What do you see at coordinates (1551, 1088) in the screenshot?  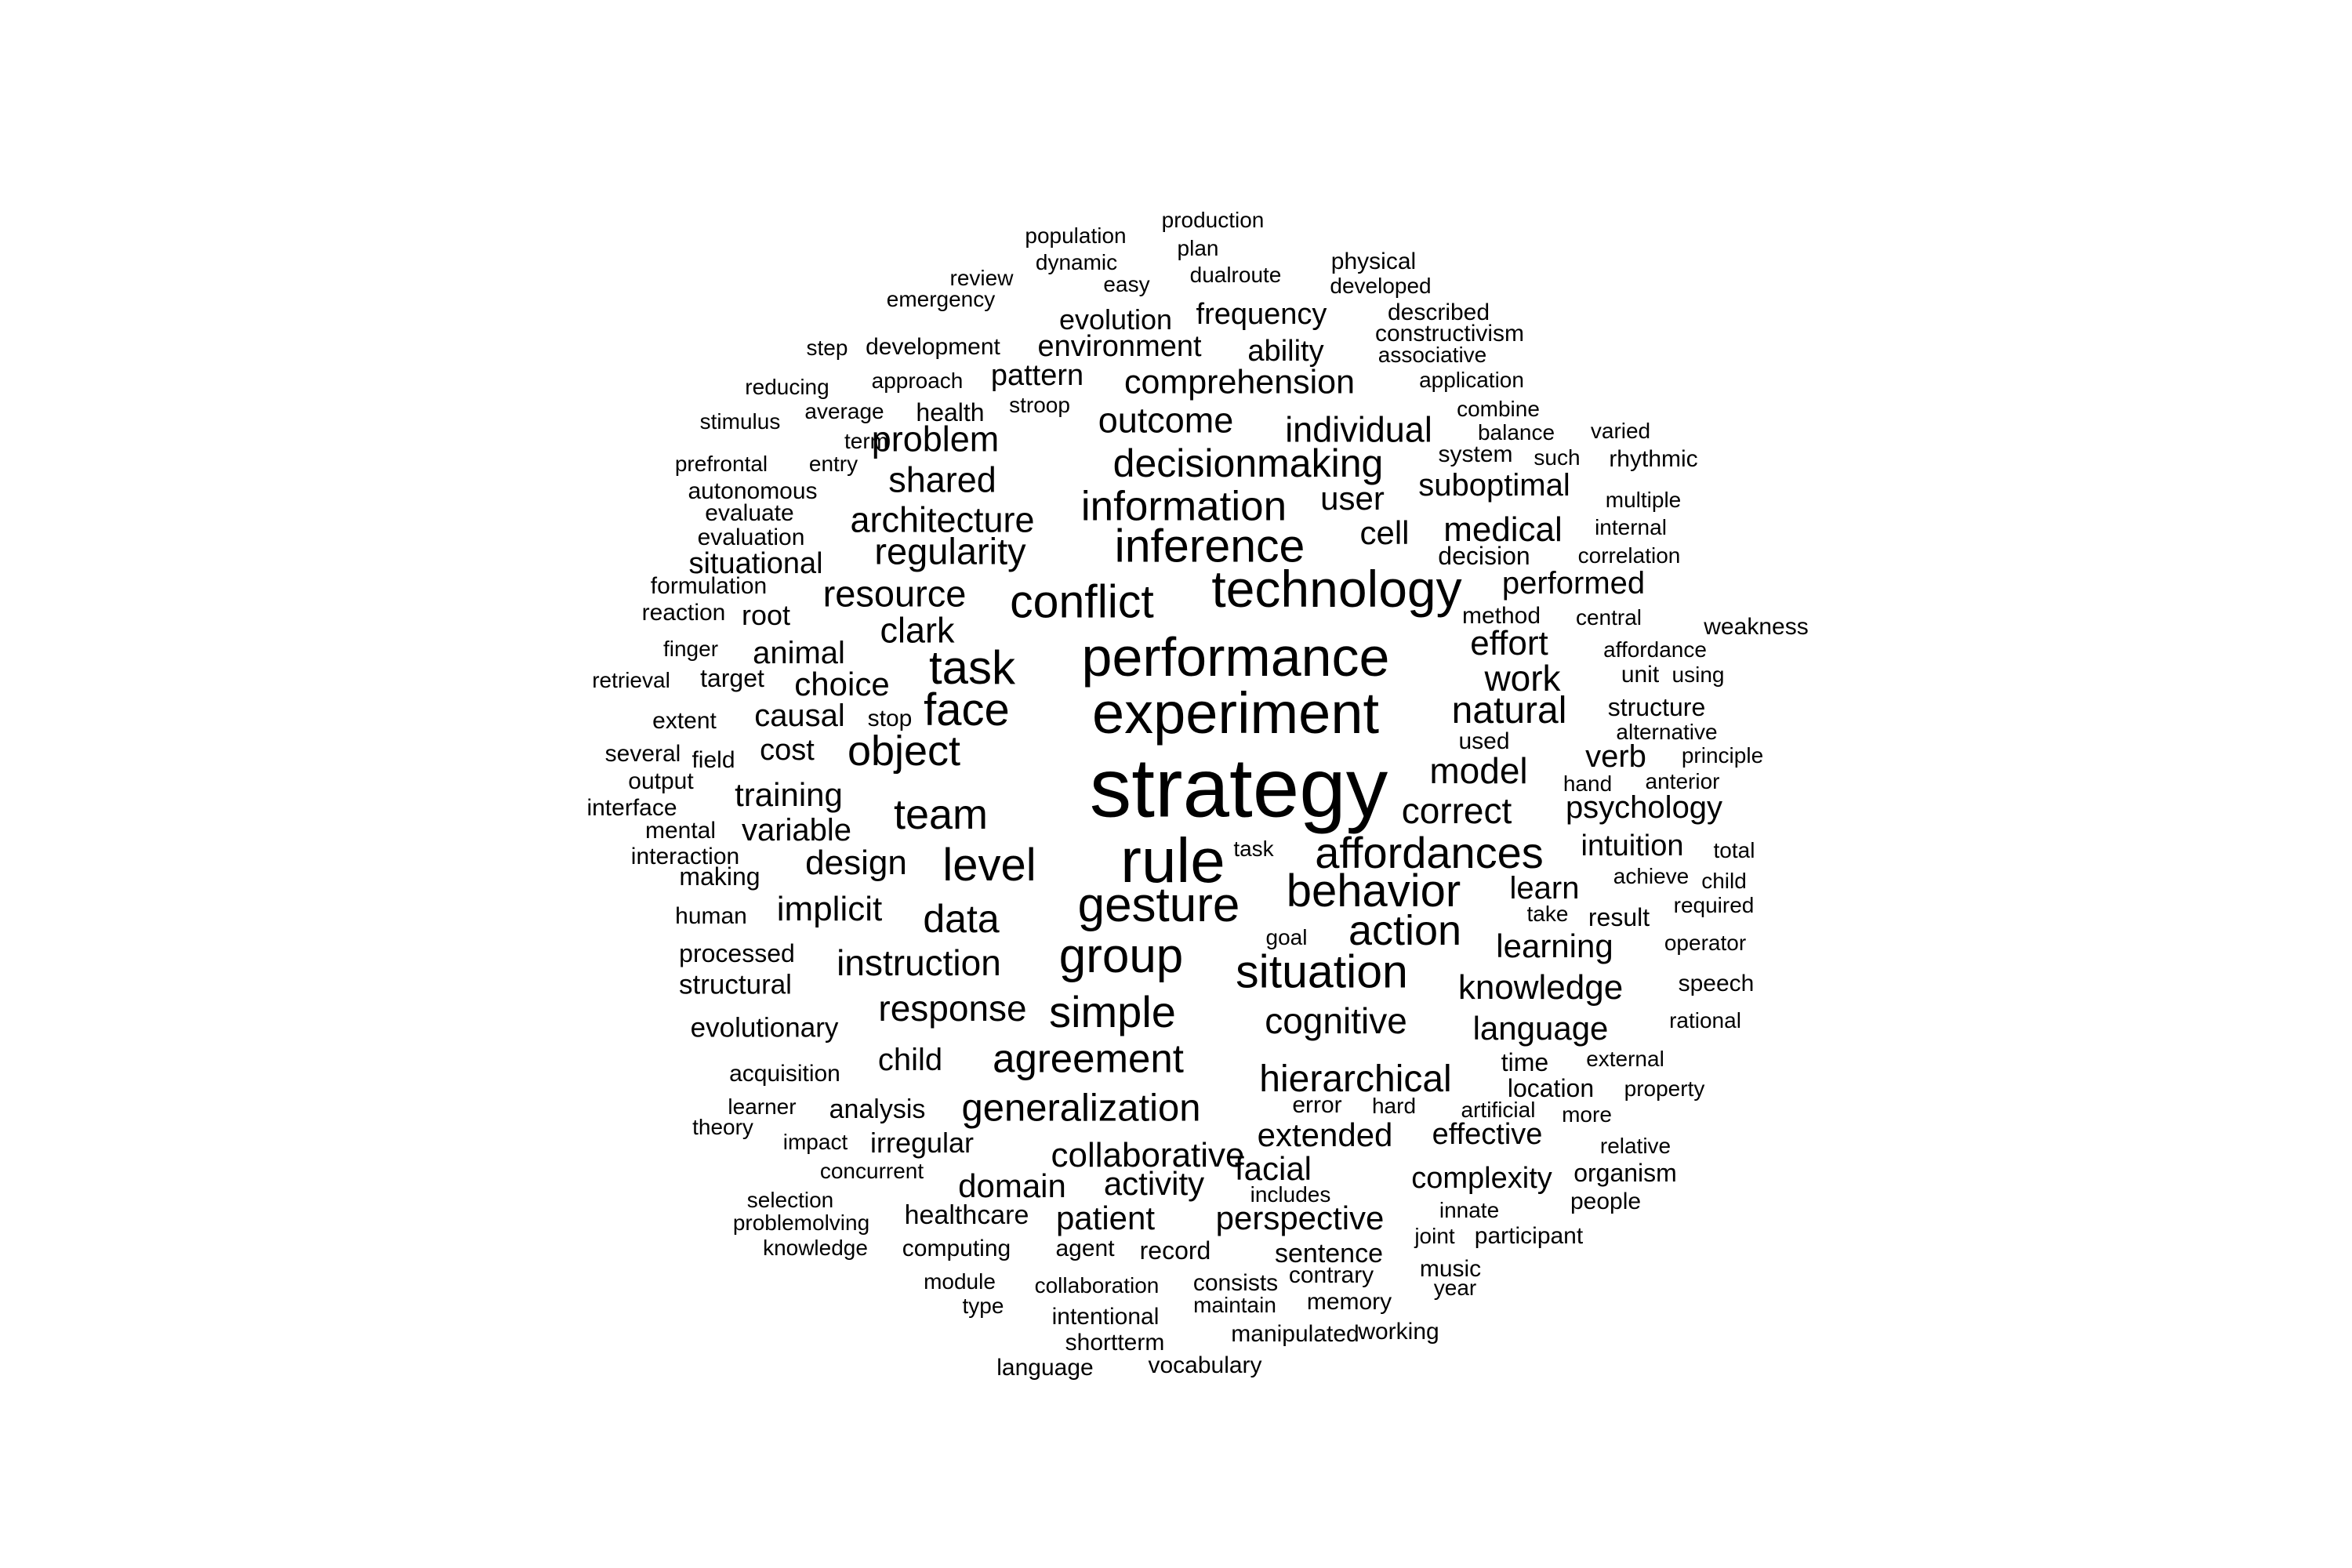 I see `cloud-word: location` at bounding box center [1551, 1088].